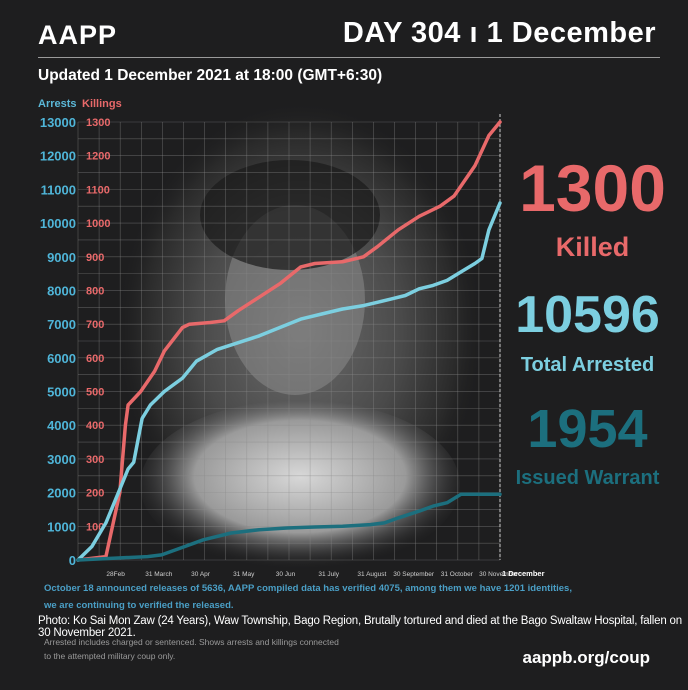 The image size is (688, 690). What do you see at coordinates (61, 392) in the screenshot?
I see `y-left-tick-label: 5000` at bounding box center [61, 392].